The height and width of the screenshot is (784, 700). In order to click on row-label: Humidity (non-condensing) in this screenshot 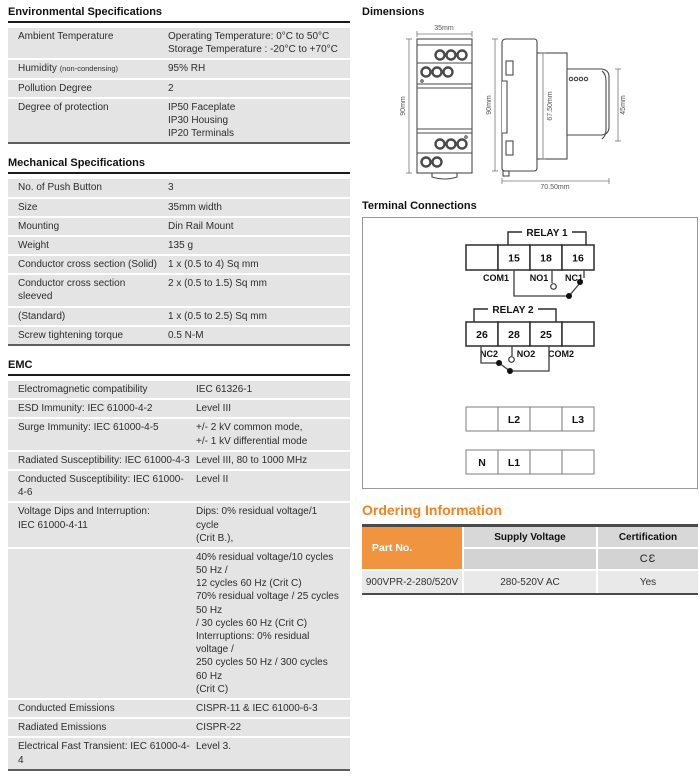, I will do `click(93, 68)`.